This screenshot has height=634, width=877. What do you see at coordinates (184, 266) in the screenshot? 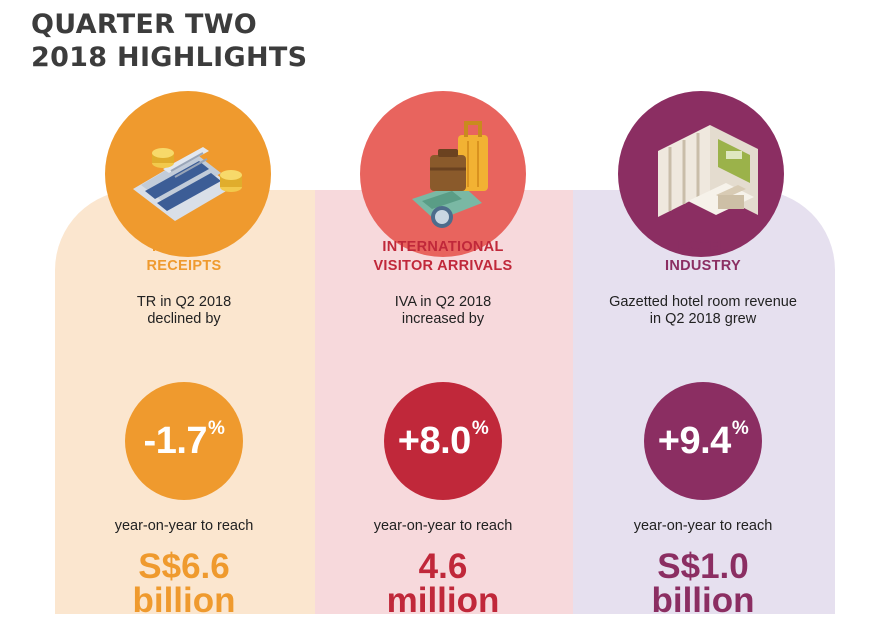
I see `heading-line-2: RECEIPTS` at bounding box center [184, 266].